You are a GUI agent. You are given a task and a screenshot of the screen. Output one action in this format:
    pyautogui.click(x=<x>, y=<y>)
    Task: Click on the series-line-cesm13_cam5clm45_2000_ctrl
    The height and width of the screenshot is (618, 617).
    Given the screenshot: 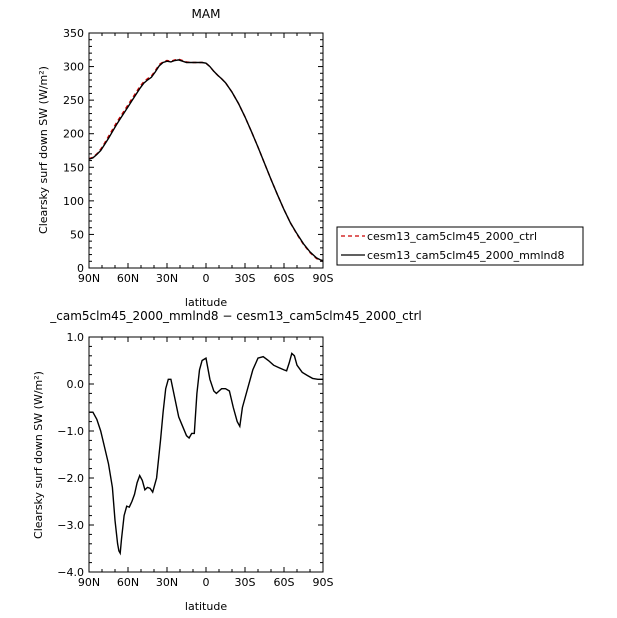 What is the action you would take?
    pyautogui.click(x=206, y=160)
    